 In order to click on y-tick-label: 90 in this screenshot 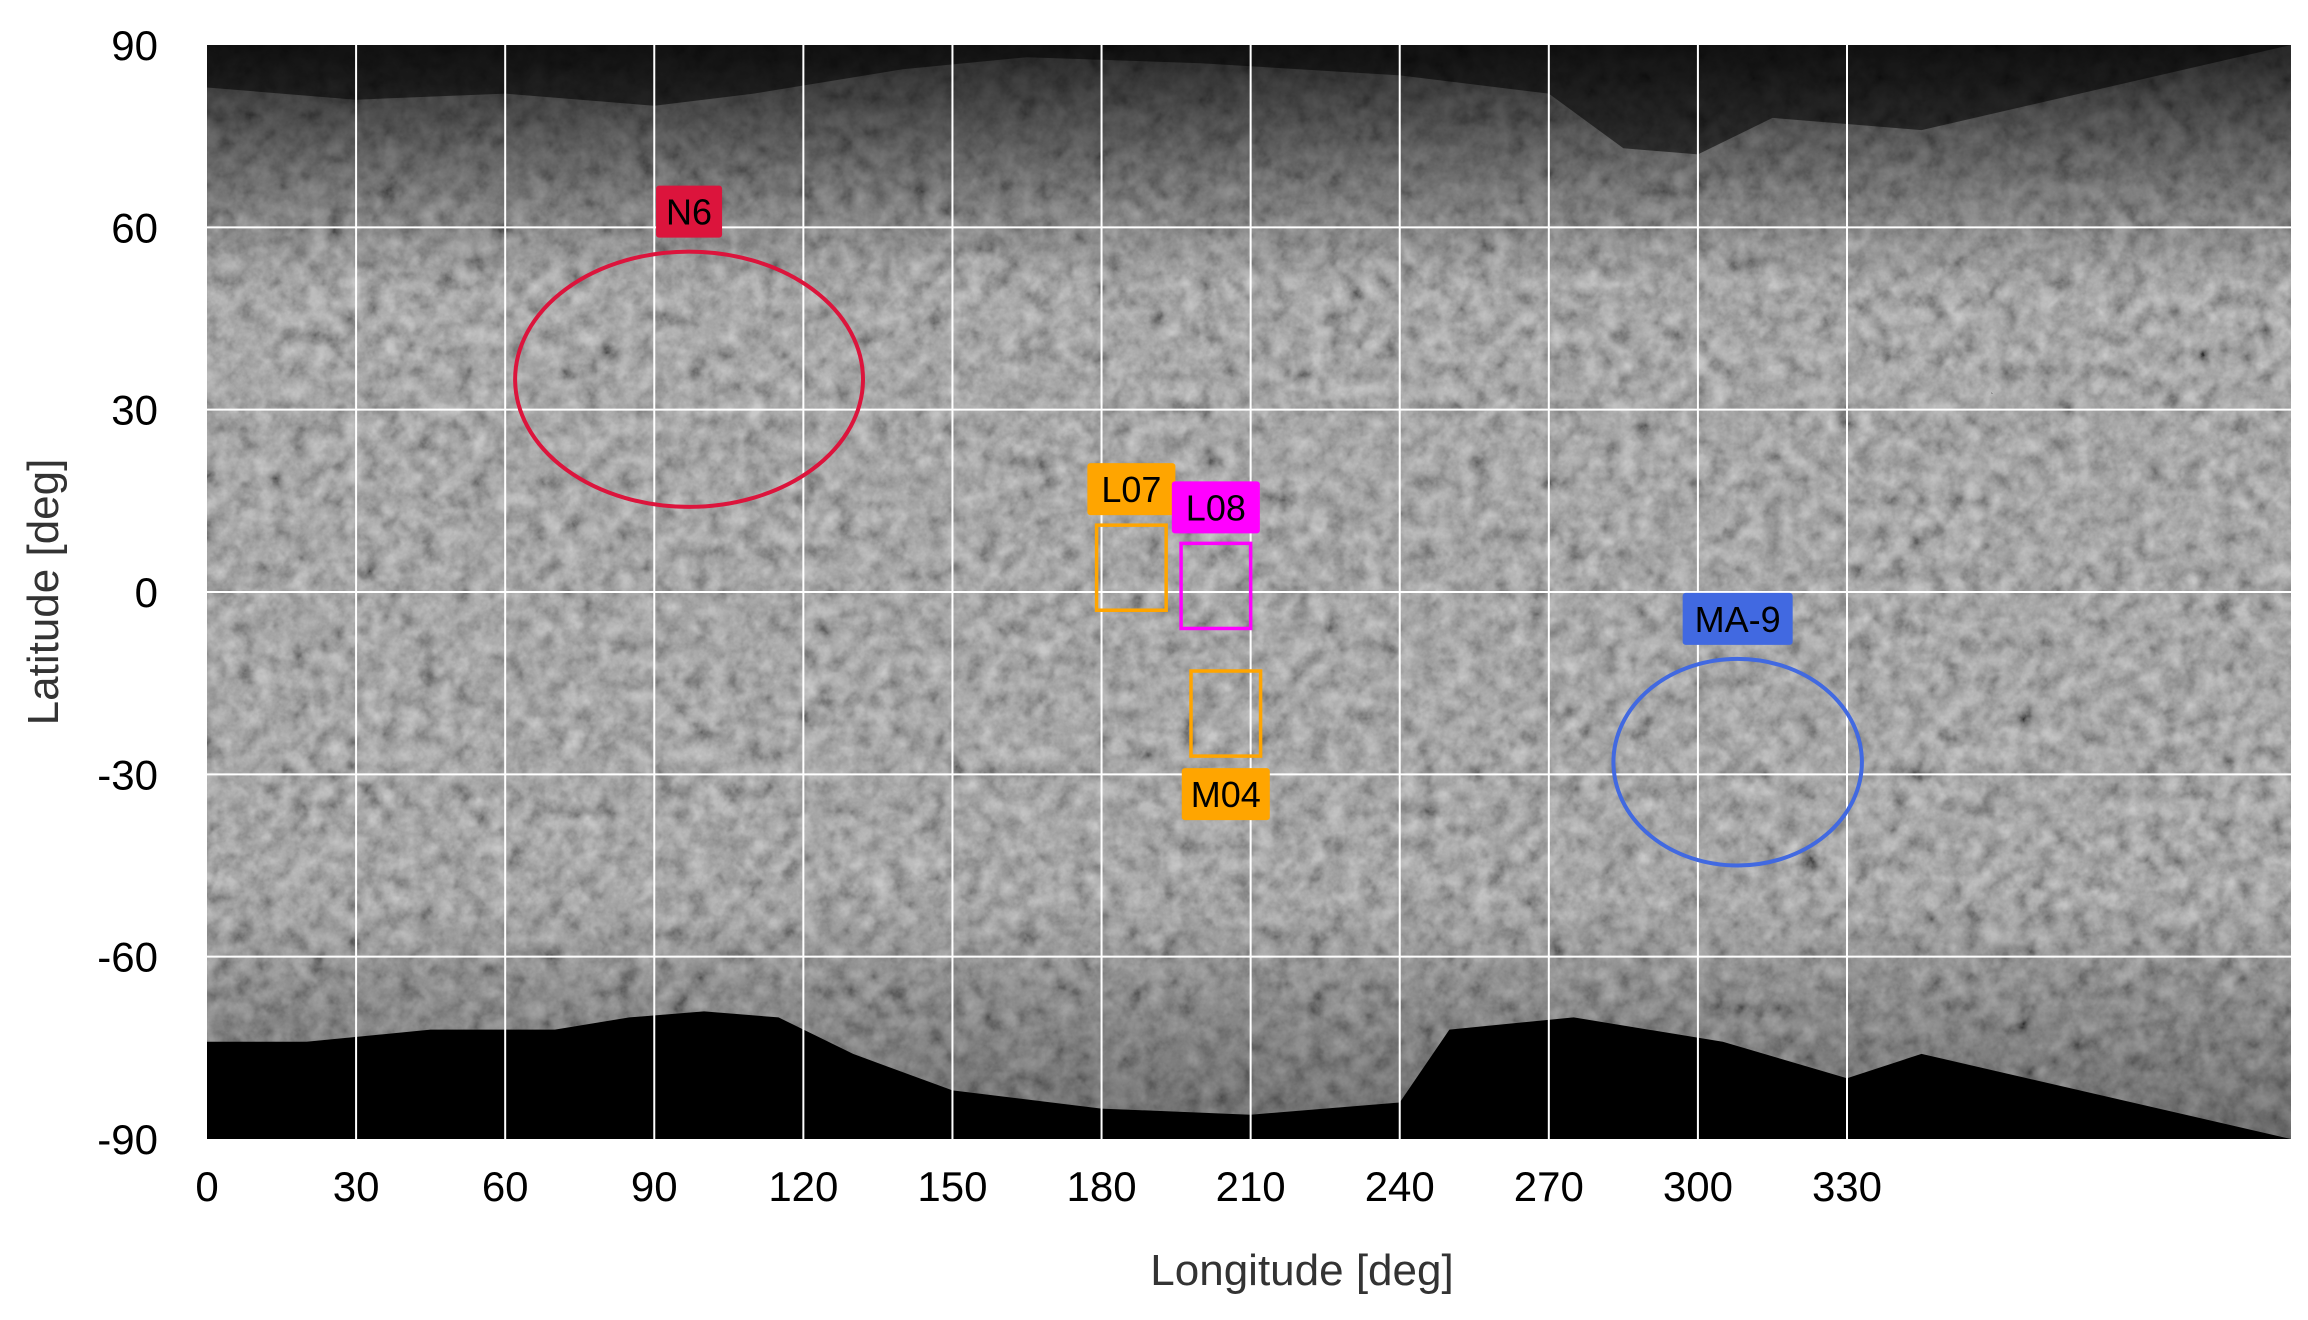, I will do `click(134, 45)`.